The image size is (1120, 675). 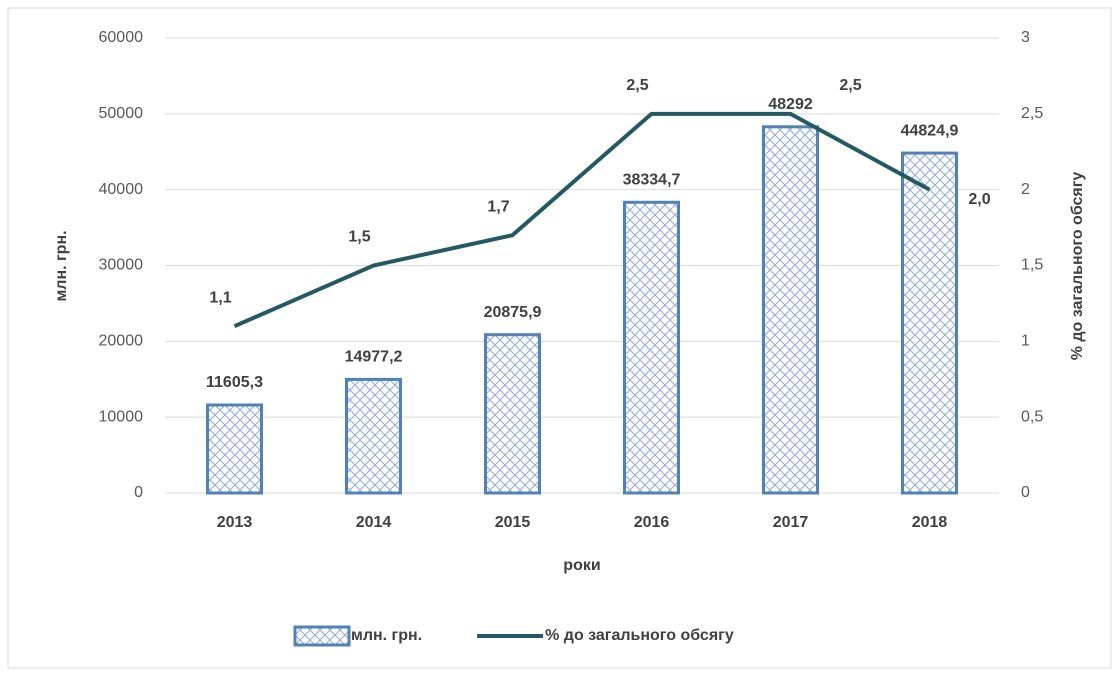 I want to click on x-axis-title: роки, so click(x=581, y=565).